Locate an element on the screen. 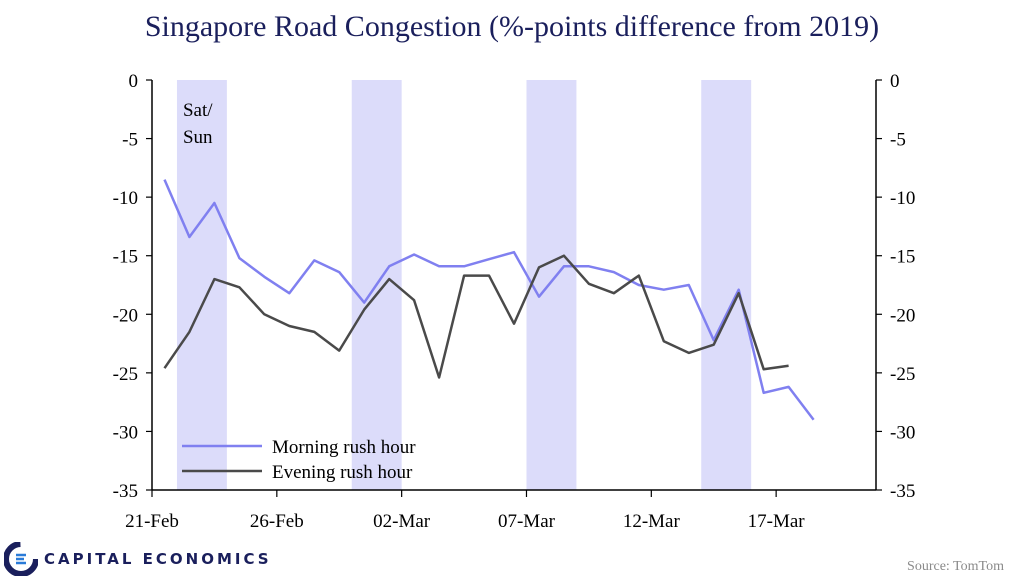 The width and height of the screenshot is (1024, 583). x-tick-label: 02-Mar is located at coordinates (402, 521).